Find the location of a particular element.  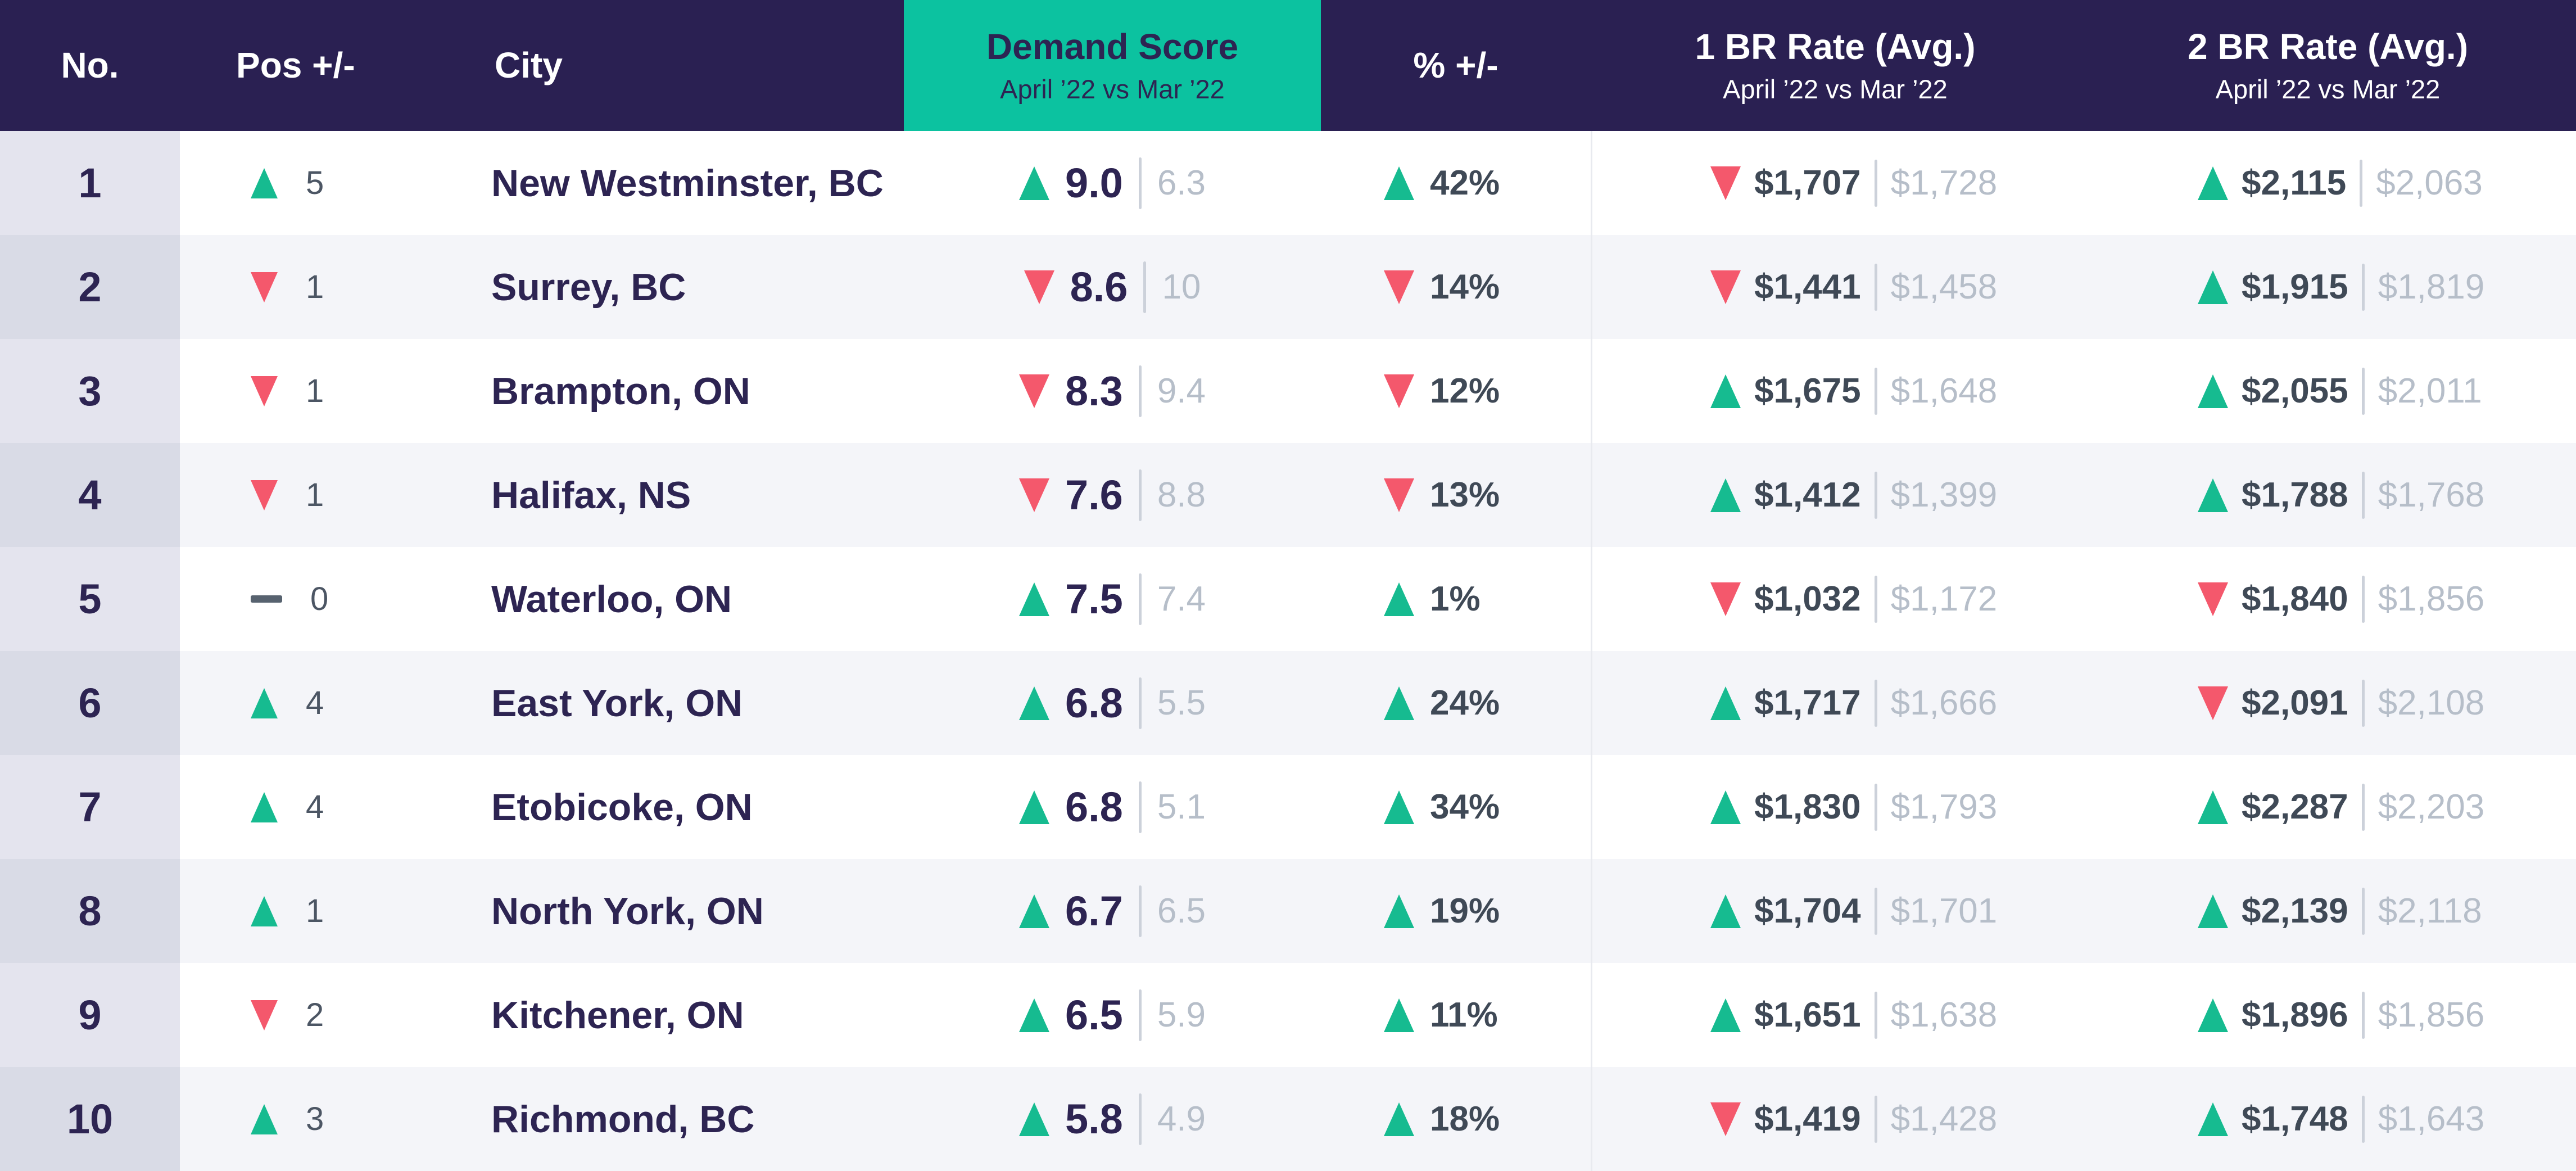

rank-number: 1 is located at coordinates (90, 183).